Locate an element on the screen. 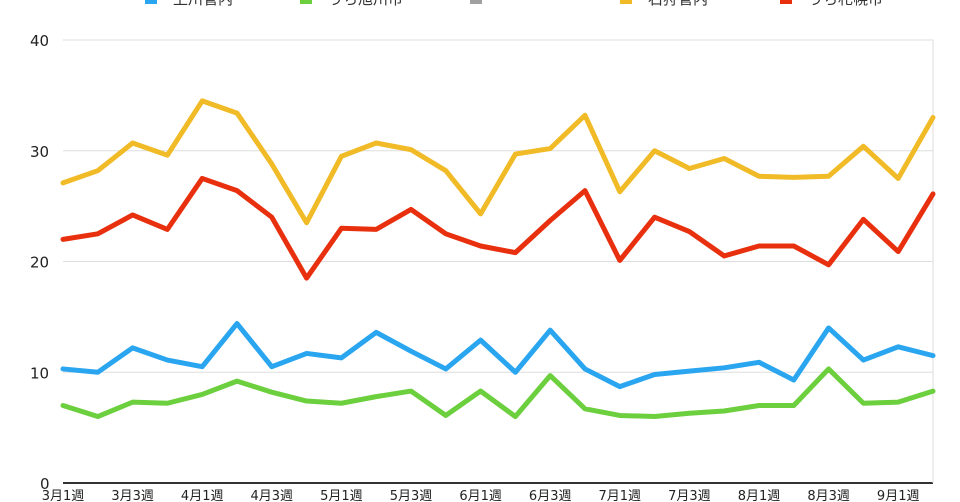 Image resolution: width=960 pixels, height=502 pixels. y-tick-label: 10 is located at coordinates (39, 373).